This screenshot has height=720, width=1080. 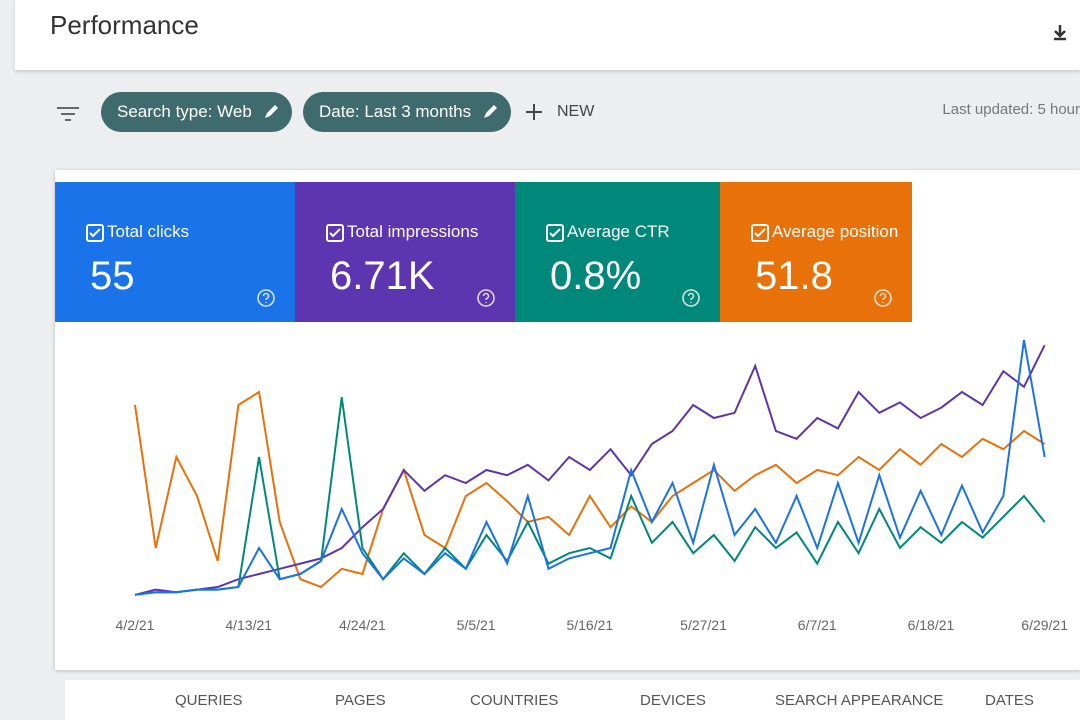 I want to click on filter-chip: Search type: Web, so click(x=196, y=112).